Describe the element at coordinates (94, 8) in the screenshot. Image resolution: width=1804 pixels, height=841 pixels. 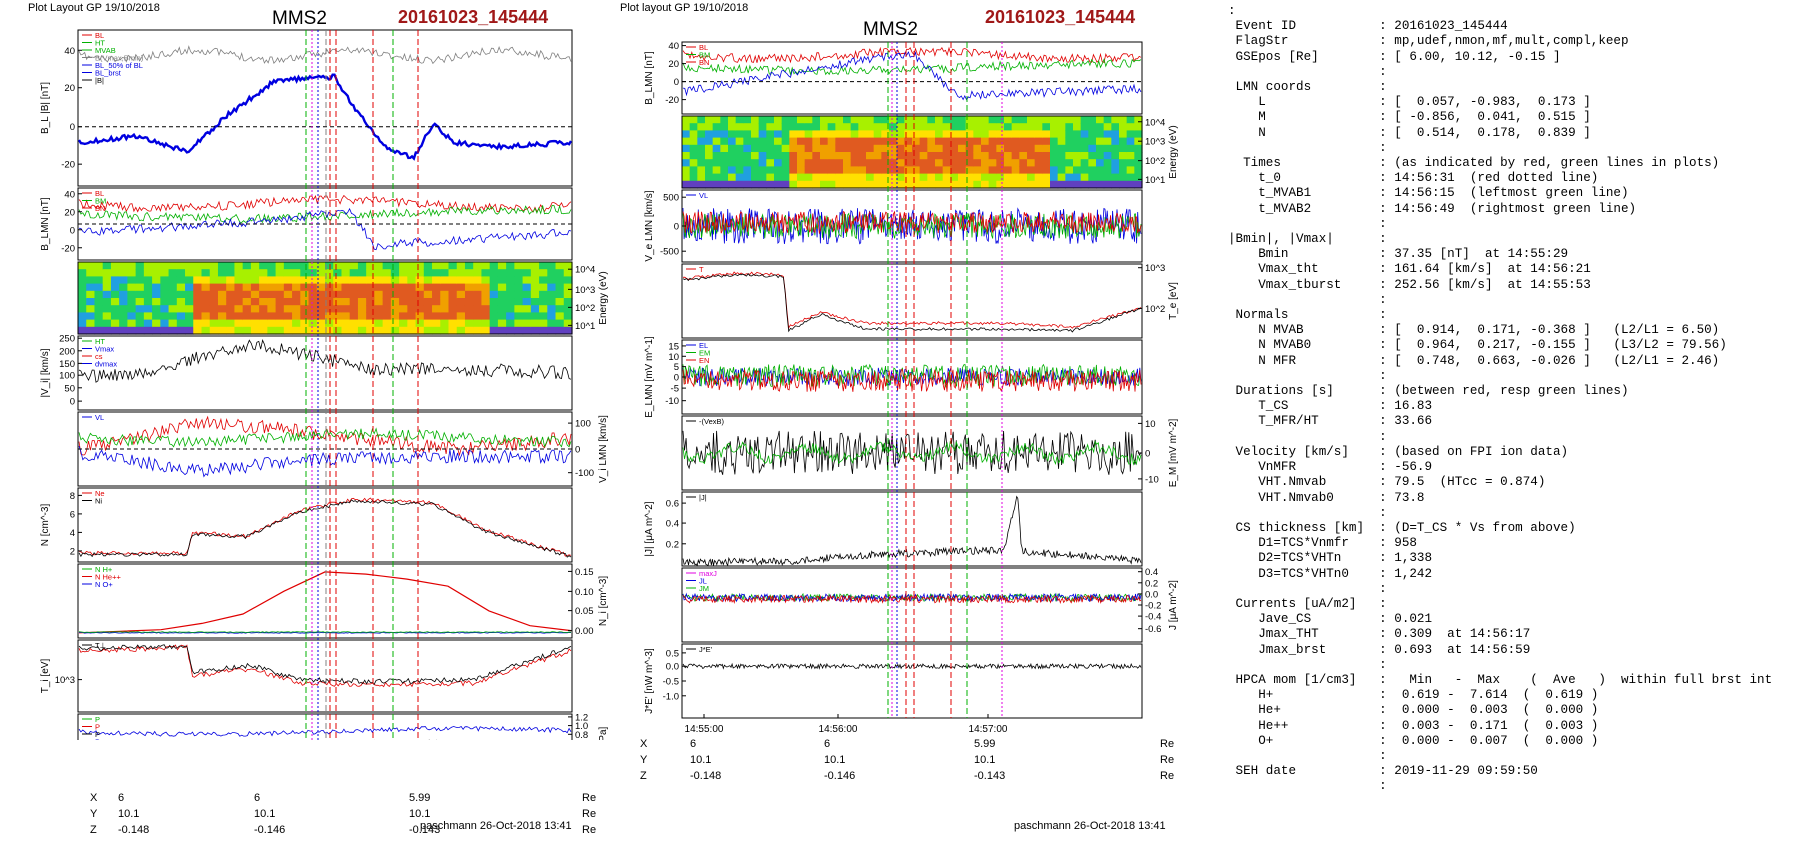
I see `left-layout-label: Plot Layout GP 19/10/2018` at that location.